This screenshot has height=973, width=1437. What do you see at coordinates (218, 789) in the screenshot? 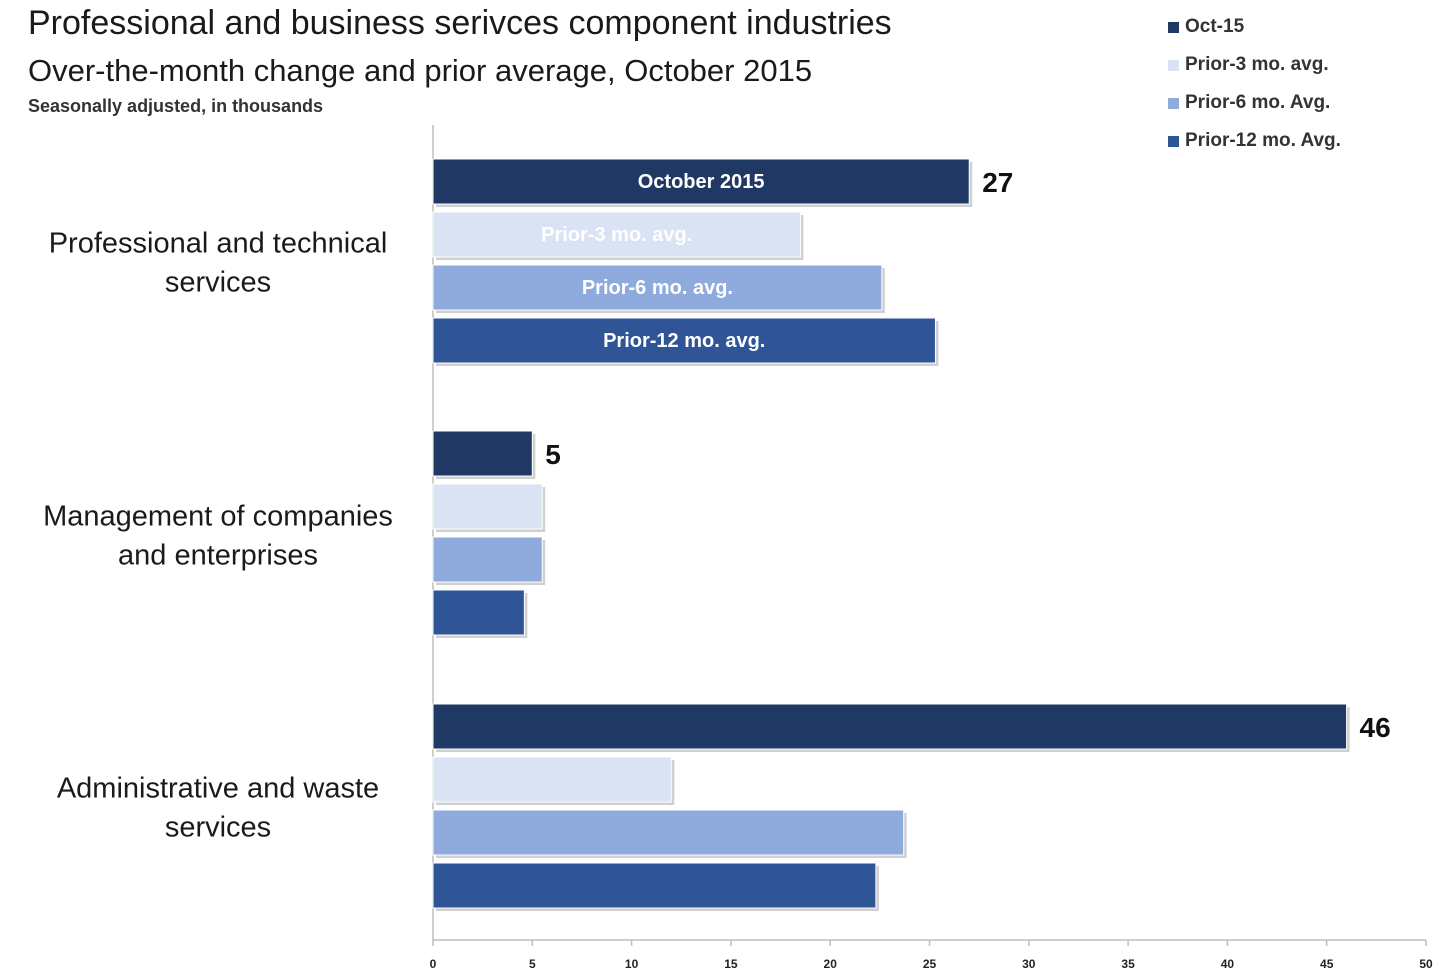
I see `category-label: Administrative and waste` at bounding box center [218, 789].